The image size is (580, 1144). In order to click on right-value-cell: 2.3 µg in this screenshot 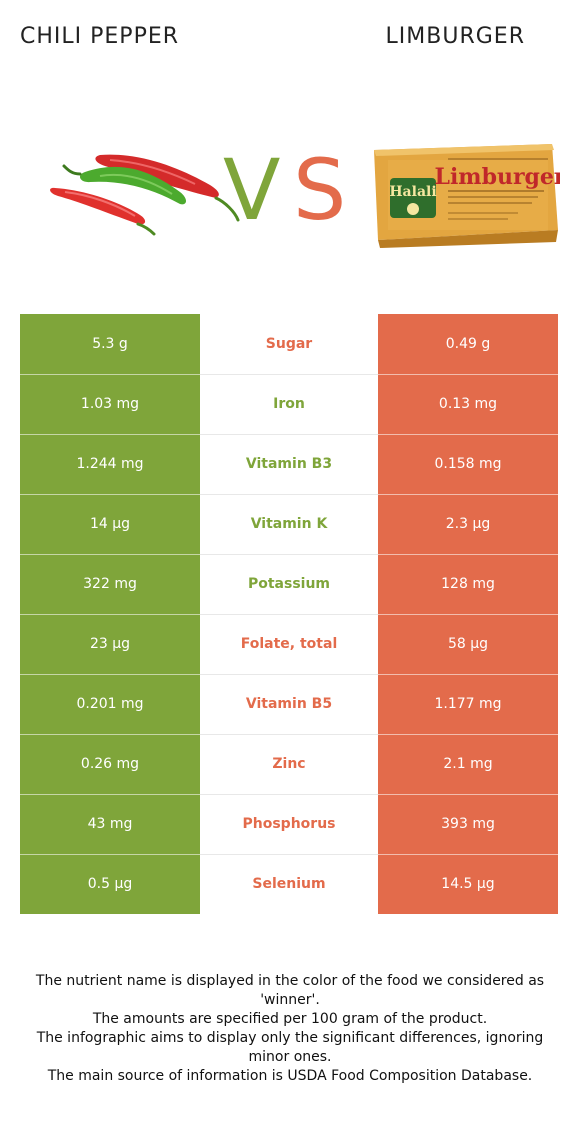, I will do `click(468, 524)`.